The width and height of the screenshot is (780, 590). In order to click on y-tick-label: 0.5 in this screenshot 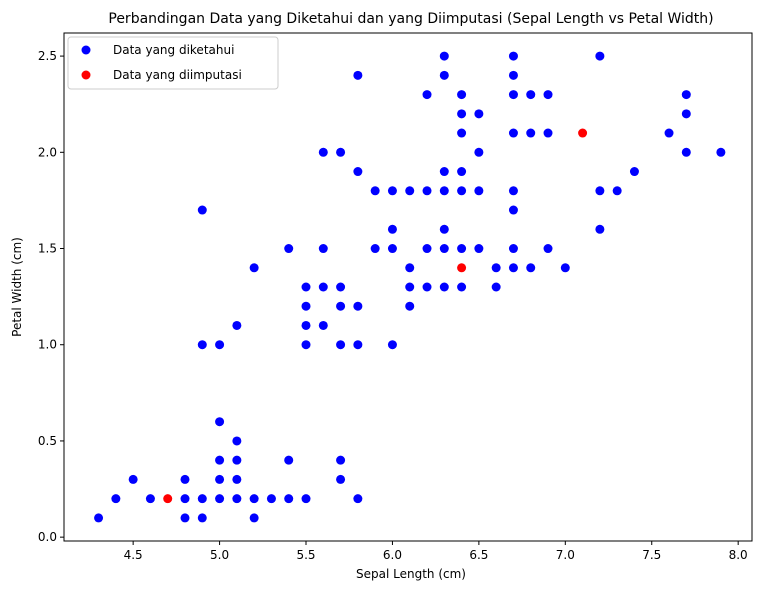, I will do `click(47, 441)`.